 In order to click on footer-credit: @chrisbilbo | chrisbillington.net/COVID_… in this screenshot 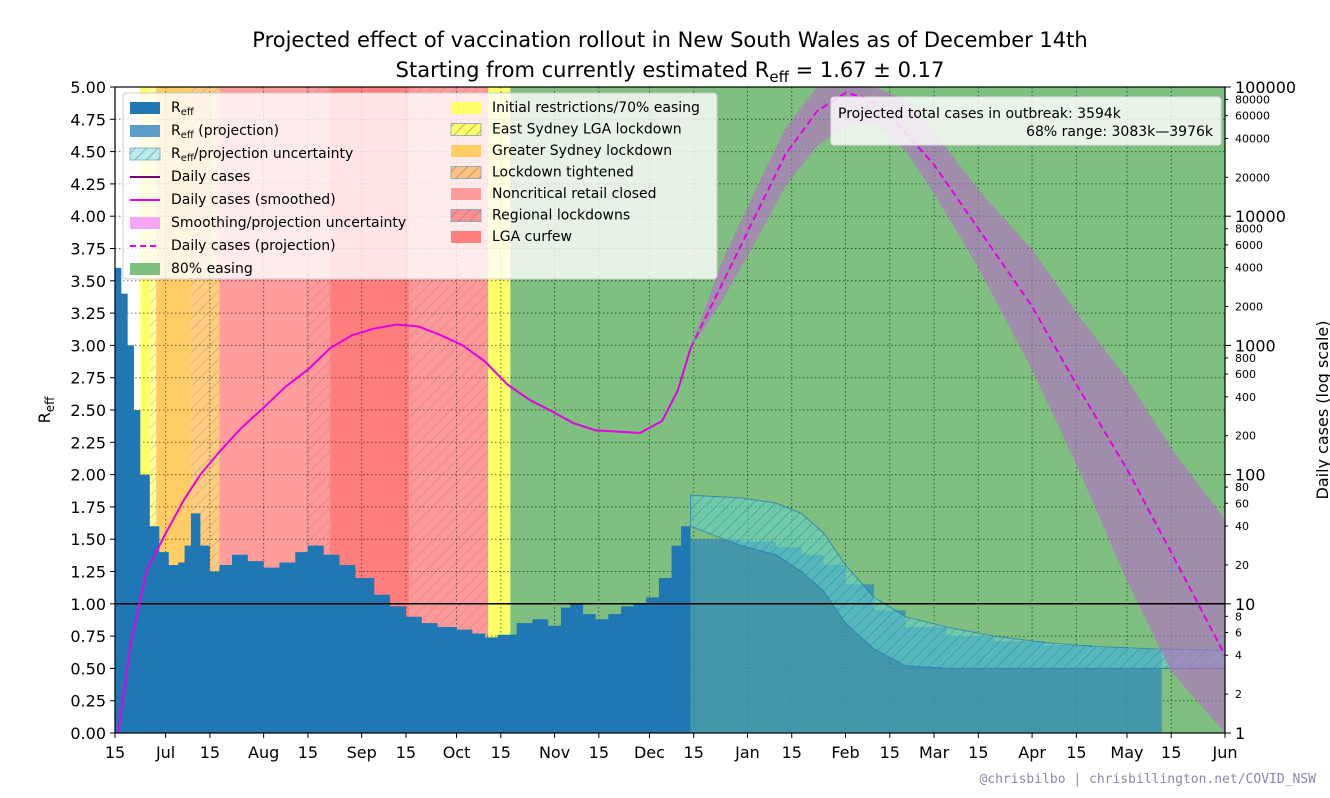, I will do `click(1147, 779)`.